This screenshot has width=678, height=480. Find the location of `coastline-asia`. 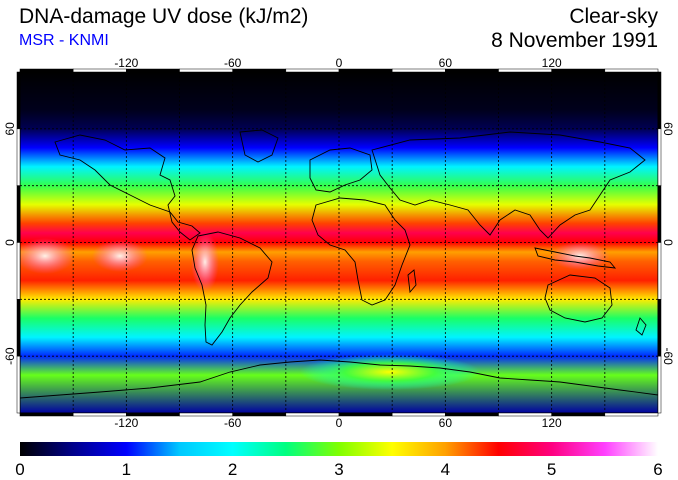

coastline-asia is located at coordinates (508, 185).